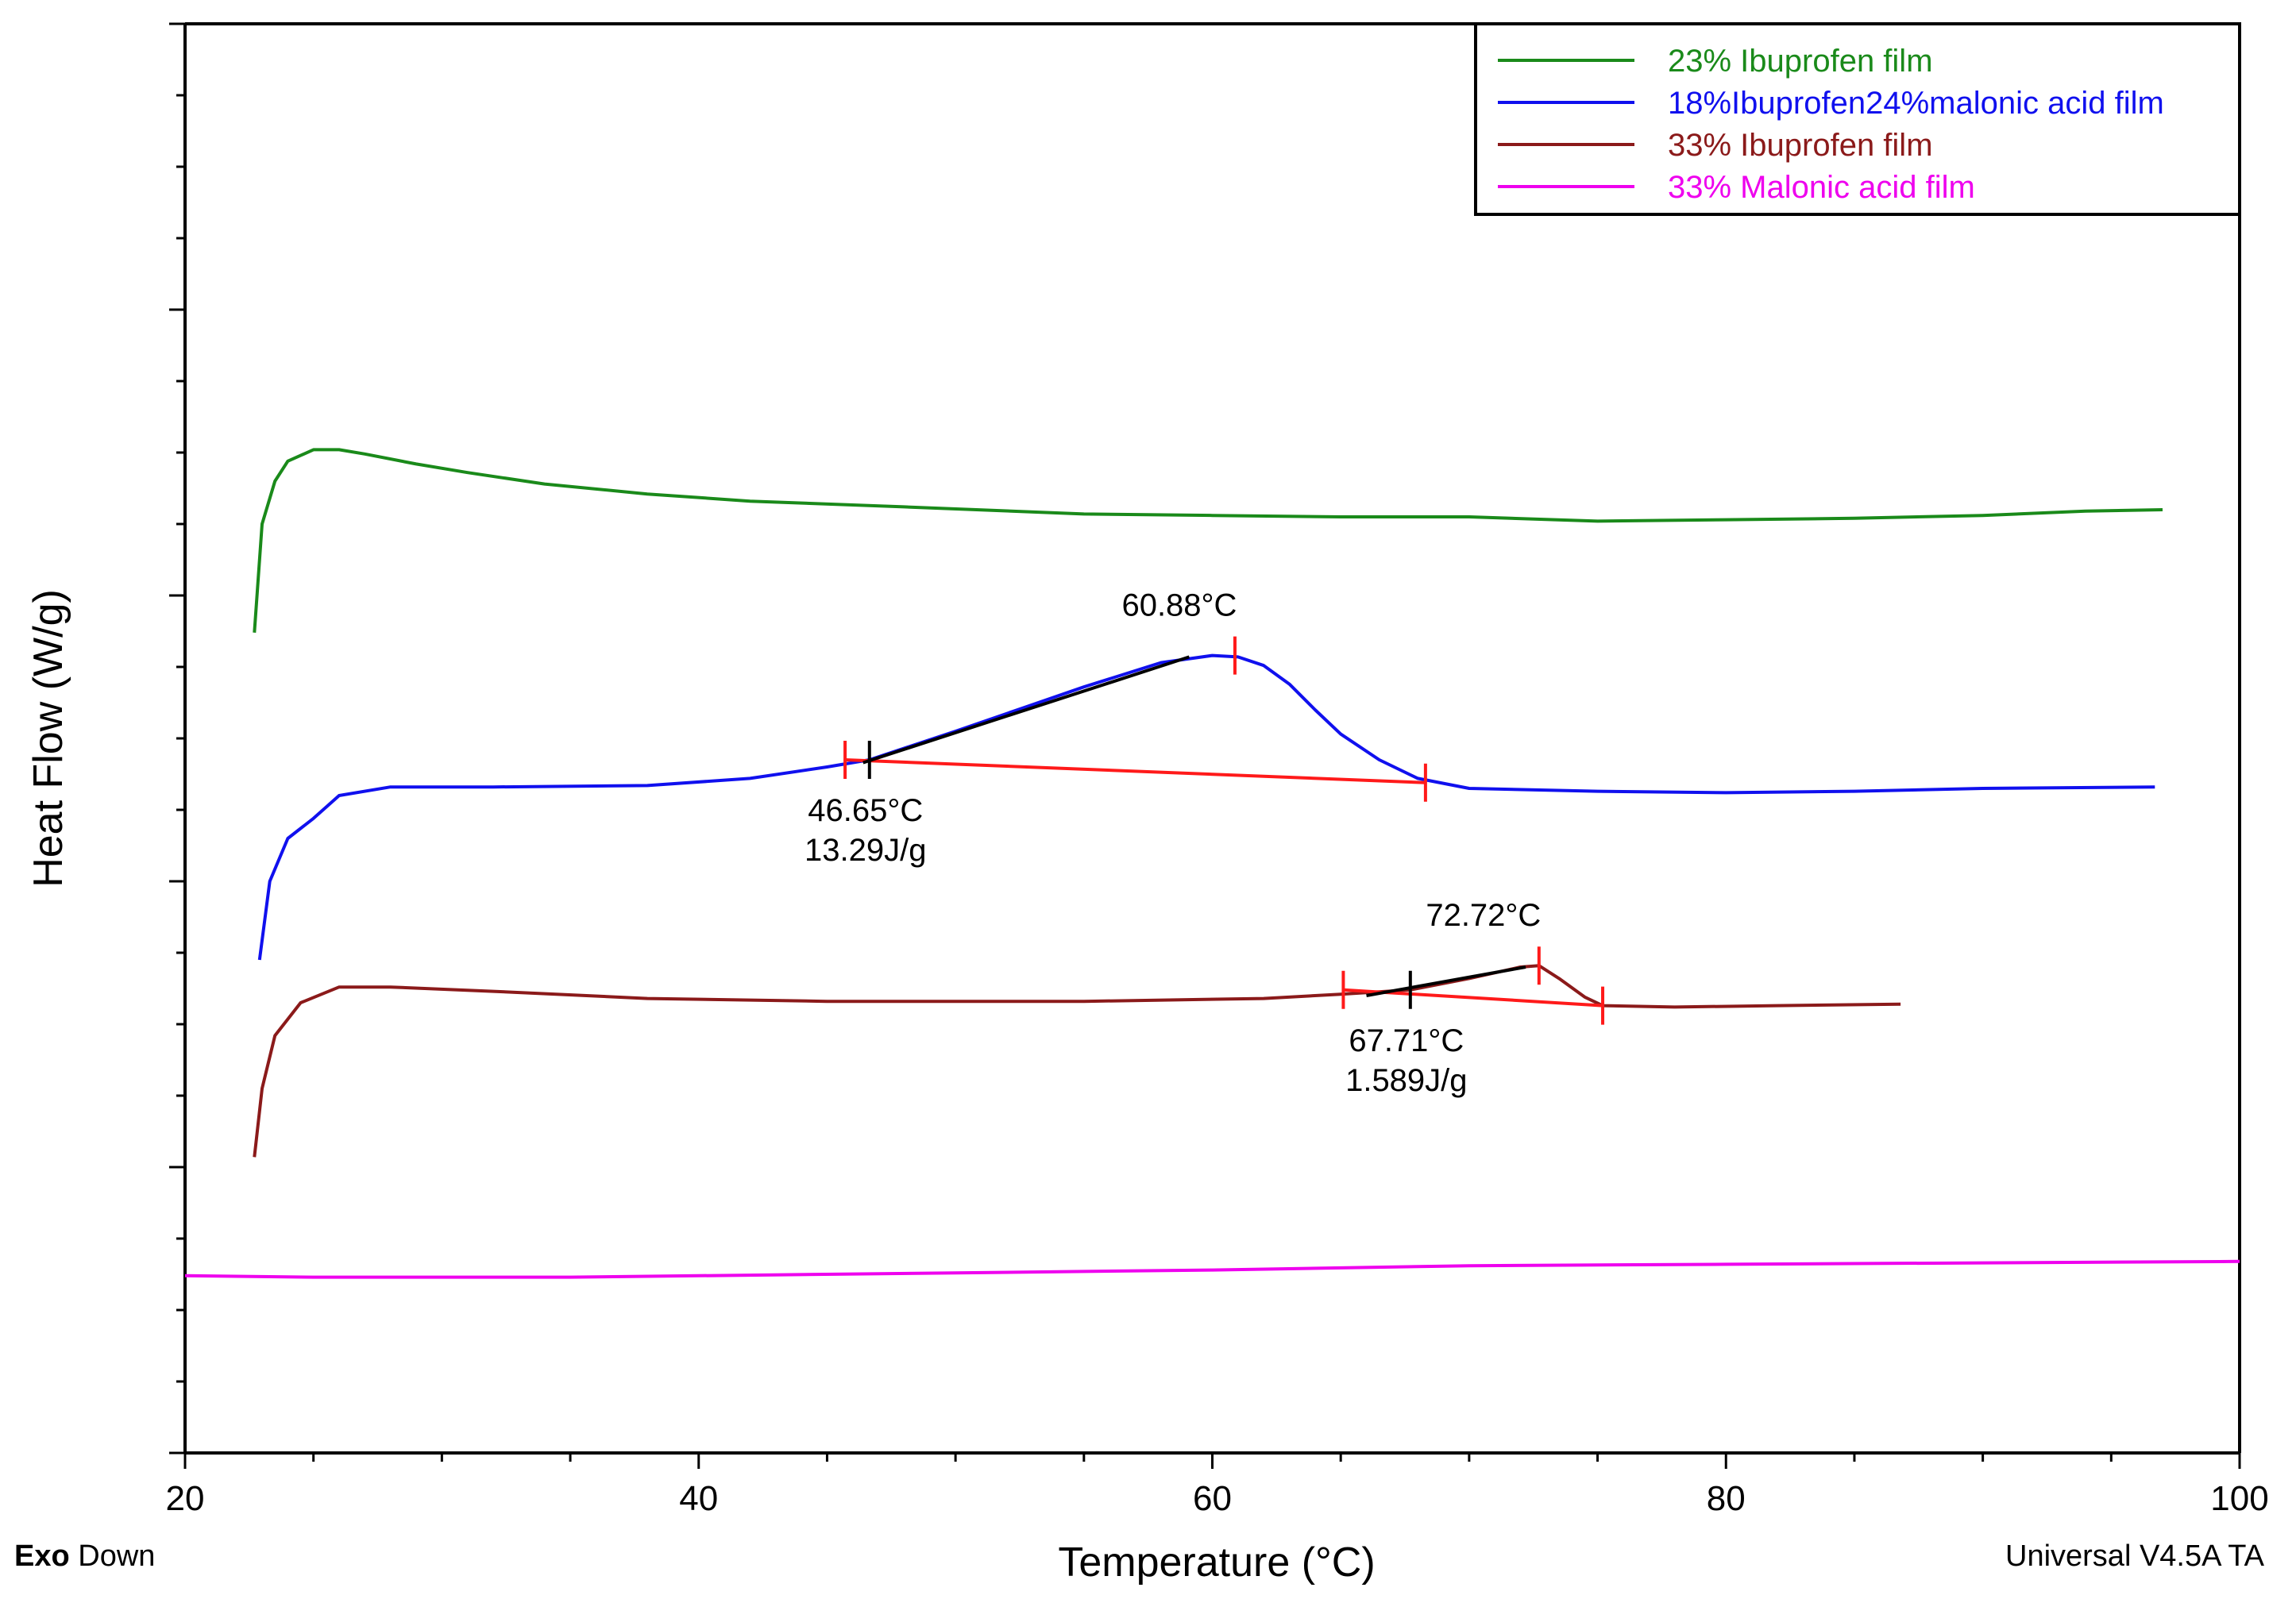 Image resolution: width=2296 pixels, height=1603 pixels. Describe the element at coordinates (2135, 1556) in the screenshot. I see `software-version-label: Universal V4.5A TA` at that location.